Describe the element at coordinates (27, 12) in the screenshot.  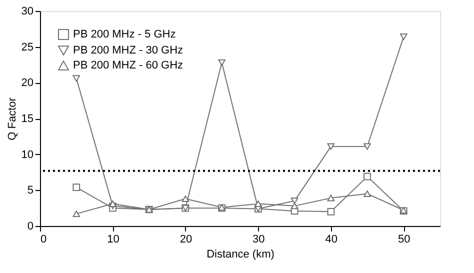
I see `y-tick-label: 30` at that location.